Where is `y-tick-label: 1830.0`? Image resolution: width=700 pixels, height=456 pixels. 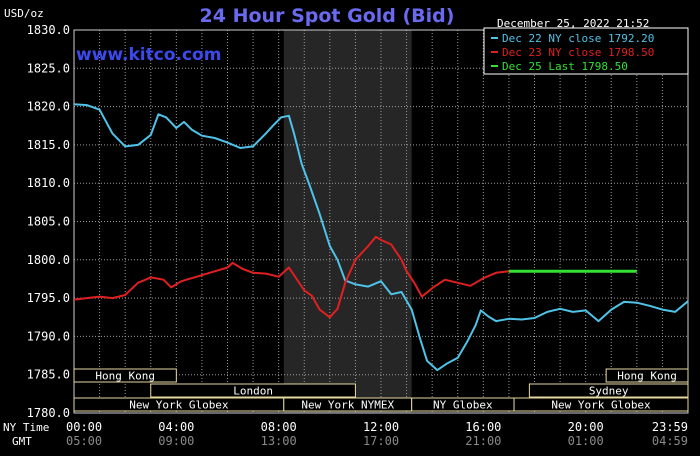 y-tick-label: 1830.0 is located at coordinates (48, 30).